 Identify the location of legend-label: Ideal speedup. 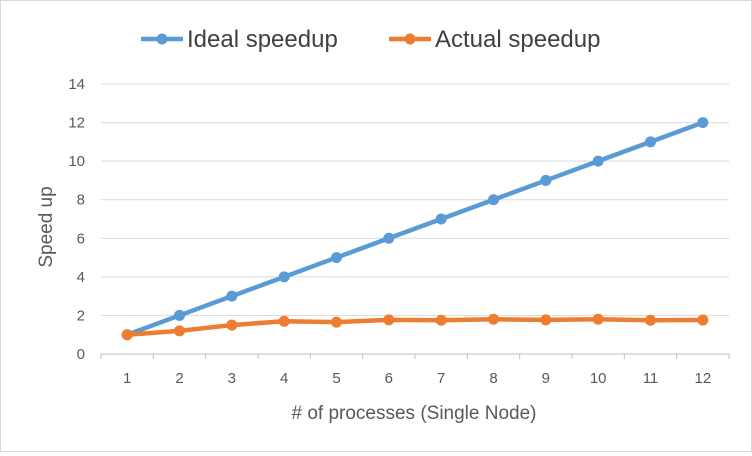
(262, 39).